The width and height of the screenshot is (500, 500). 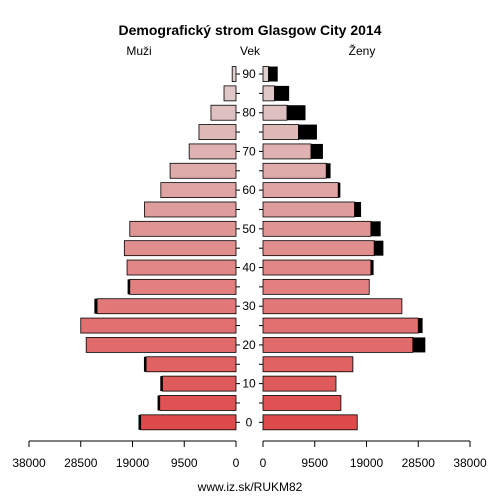 What do you see at coordinates (234, 74) in the screenshot?
I see `bar-men-90+` at bounding box center [234, 74].